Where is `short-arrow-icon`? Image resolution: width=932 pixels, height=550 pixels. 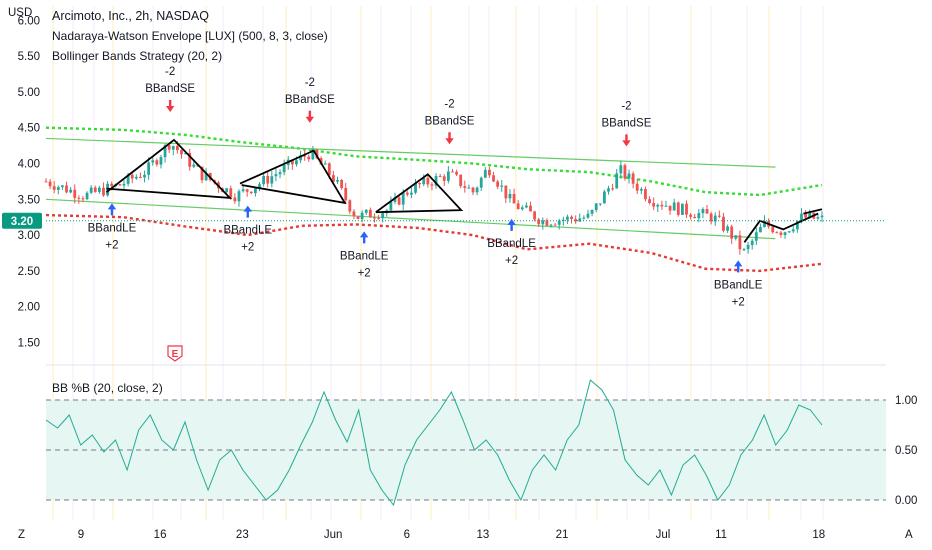
short-arrow-icon is located at coordinates (310, 116).